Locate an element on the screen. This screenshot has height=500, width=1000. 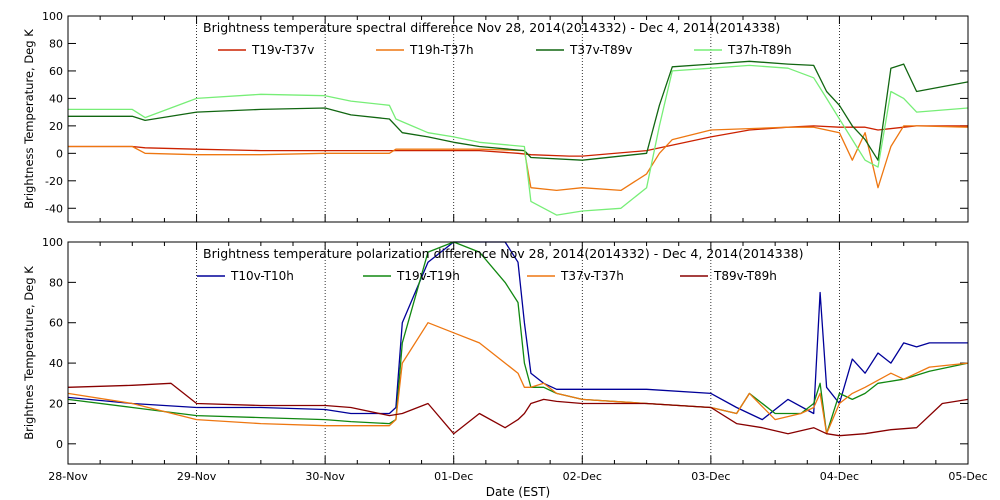
legend-label: T19v-T19h is located at coordinates (428, 276).